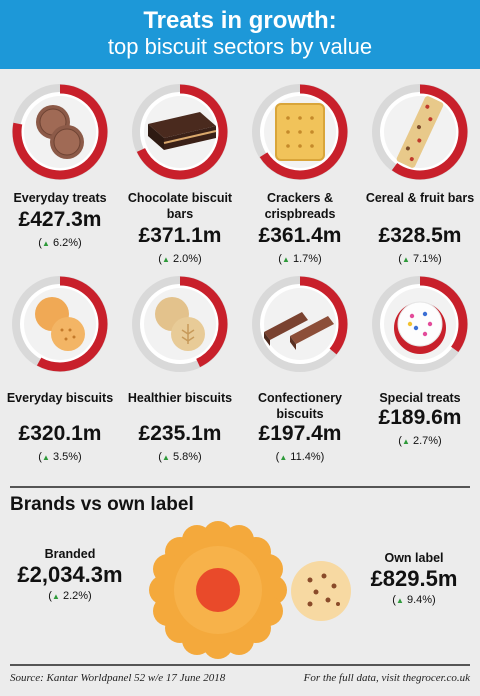 The width and height of the screenshot is (480, 696). Describe the element at coordinates (70, 554) in the screenshot. I see `brand-name: Branded` at that location.